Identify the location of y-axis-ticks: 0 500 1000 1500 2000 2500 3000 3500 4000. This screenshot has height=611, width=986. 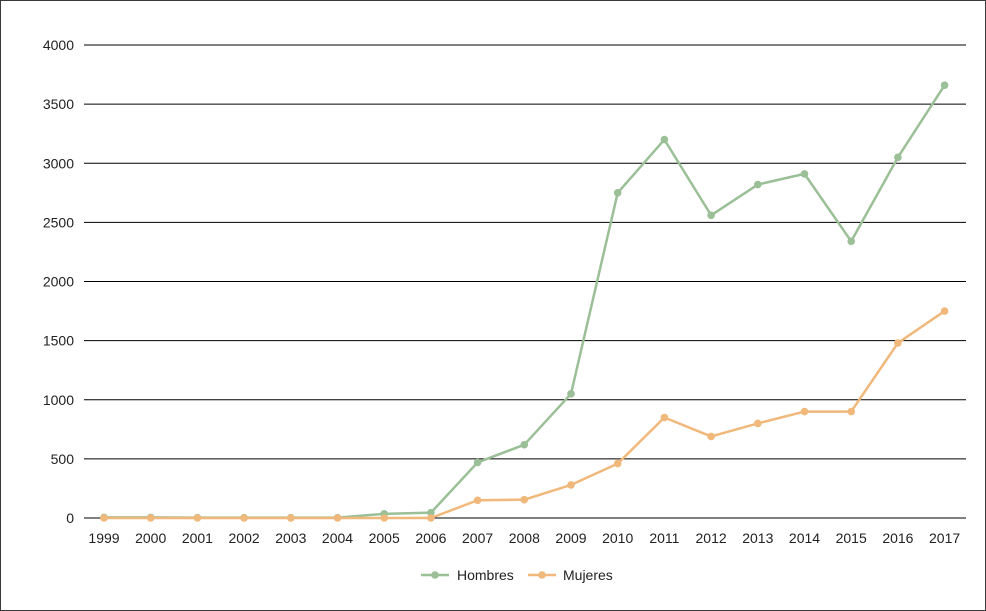
(58, 281).